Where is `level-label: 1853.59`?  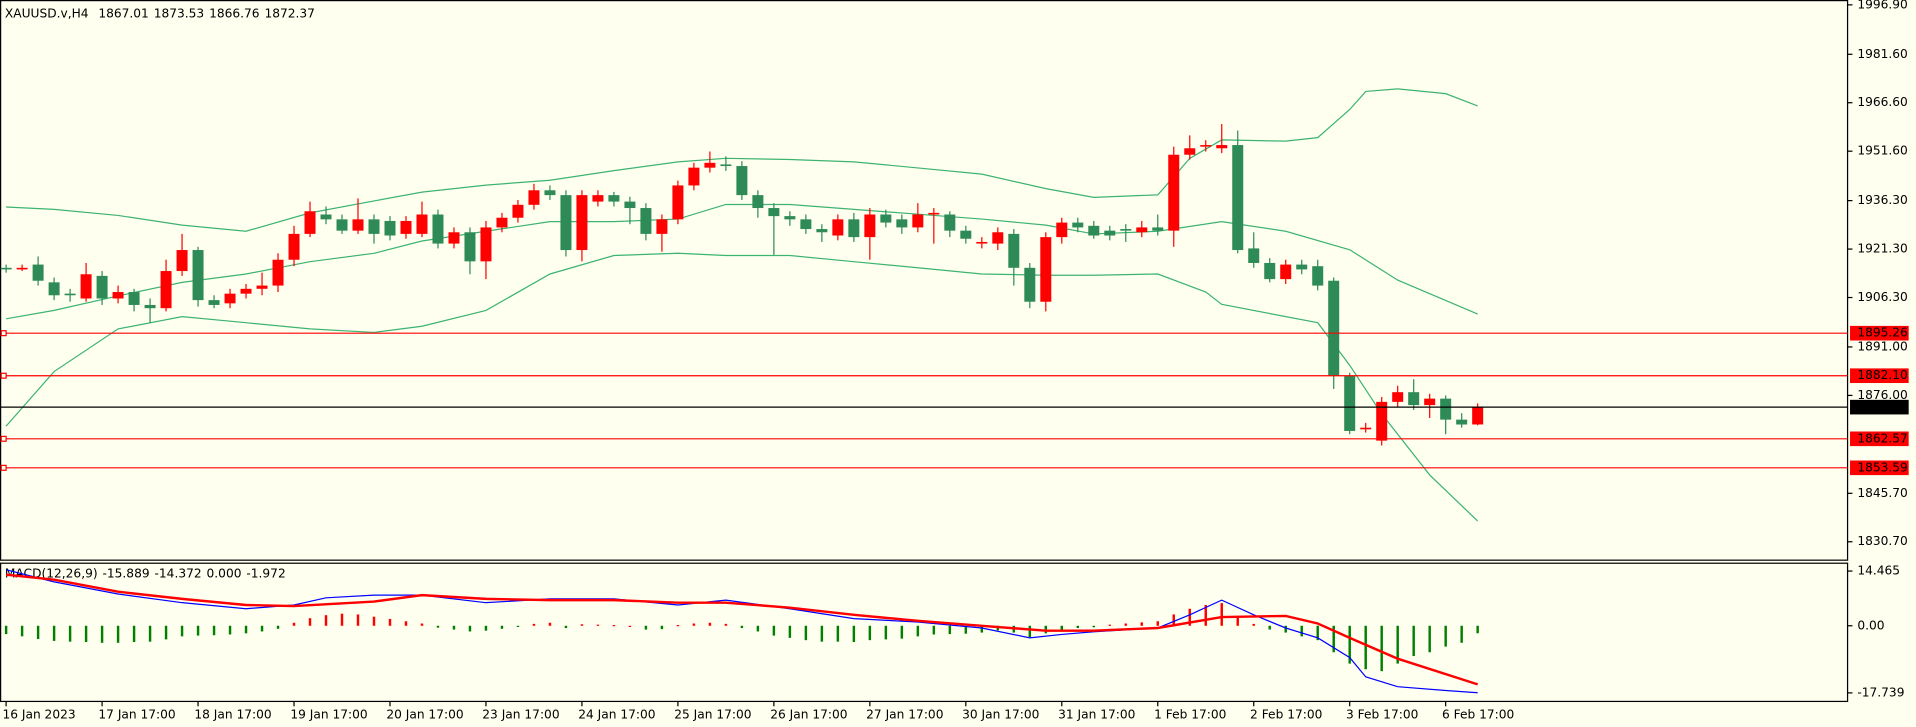
level-label: 1853.59 is located at coordinates (1882, 467).